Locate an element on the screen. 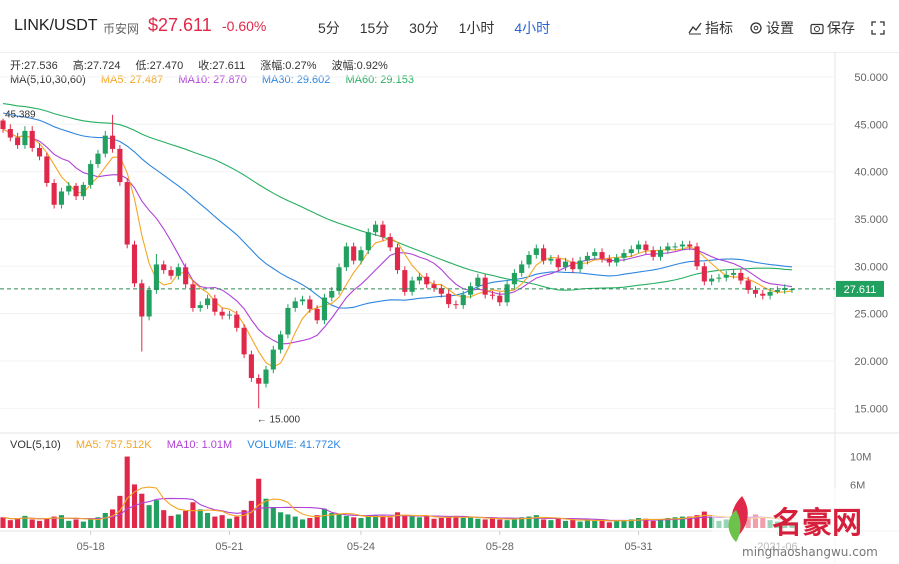 The width and height of the screenshot is (899, 564). vol-ma5-legend: MA5: 757.512K is located at coordinates (113, 445).